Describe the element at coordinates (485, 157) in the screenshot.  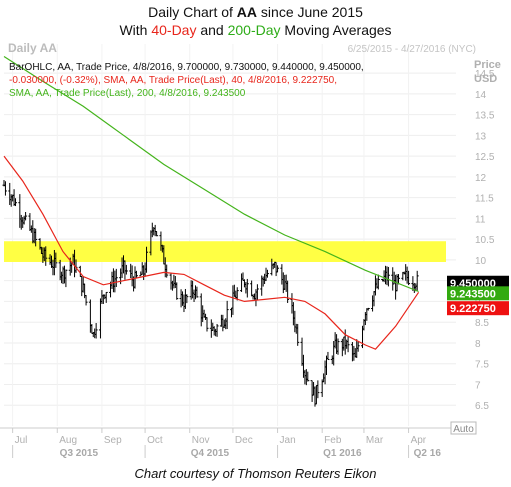
I see `y-tick-label: 12.5` at that location.